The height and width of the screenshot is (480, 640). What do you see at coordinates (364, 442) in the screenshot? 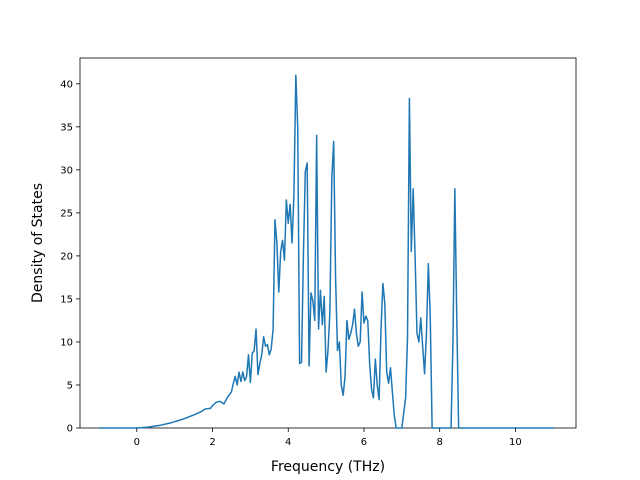
I see `x-tick-label: 6` at bounding box center [364, 442].